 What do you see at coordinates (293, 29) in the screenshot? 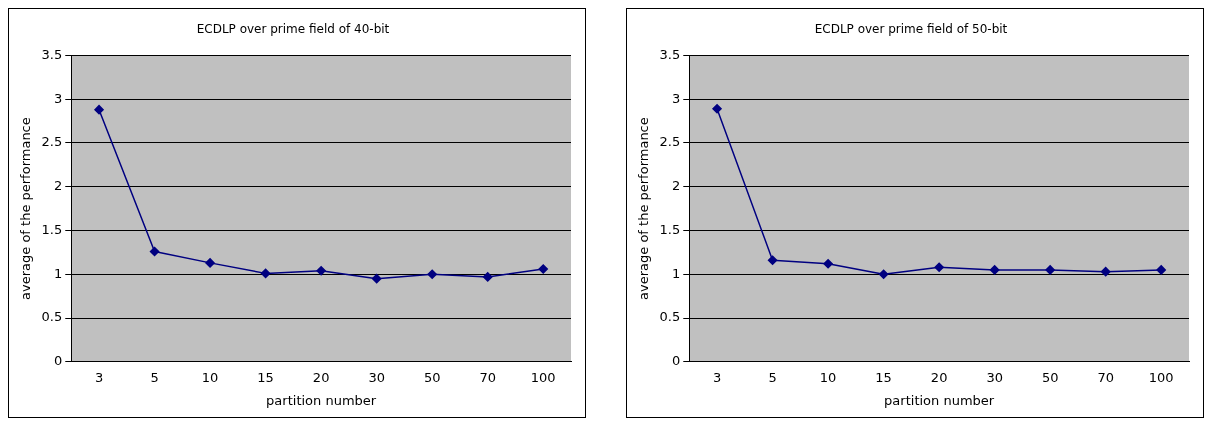
I see `chart-title: ECDLP over prime field of 40-bit` at bounding box center [293, 29].